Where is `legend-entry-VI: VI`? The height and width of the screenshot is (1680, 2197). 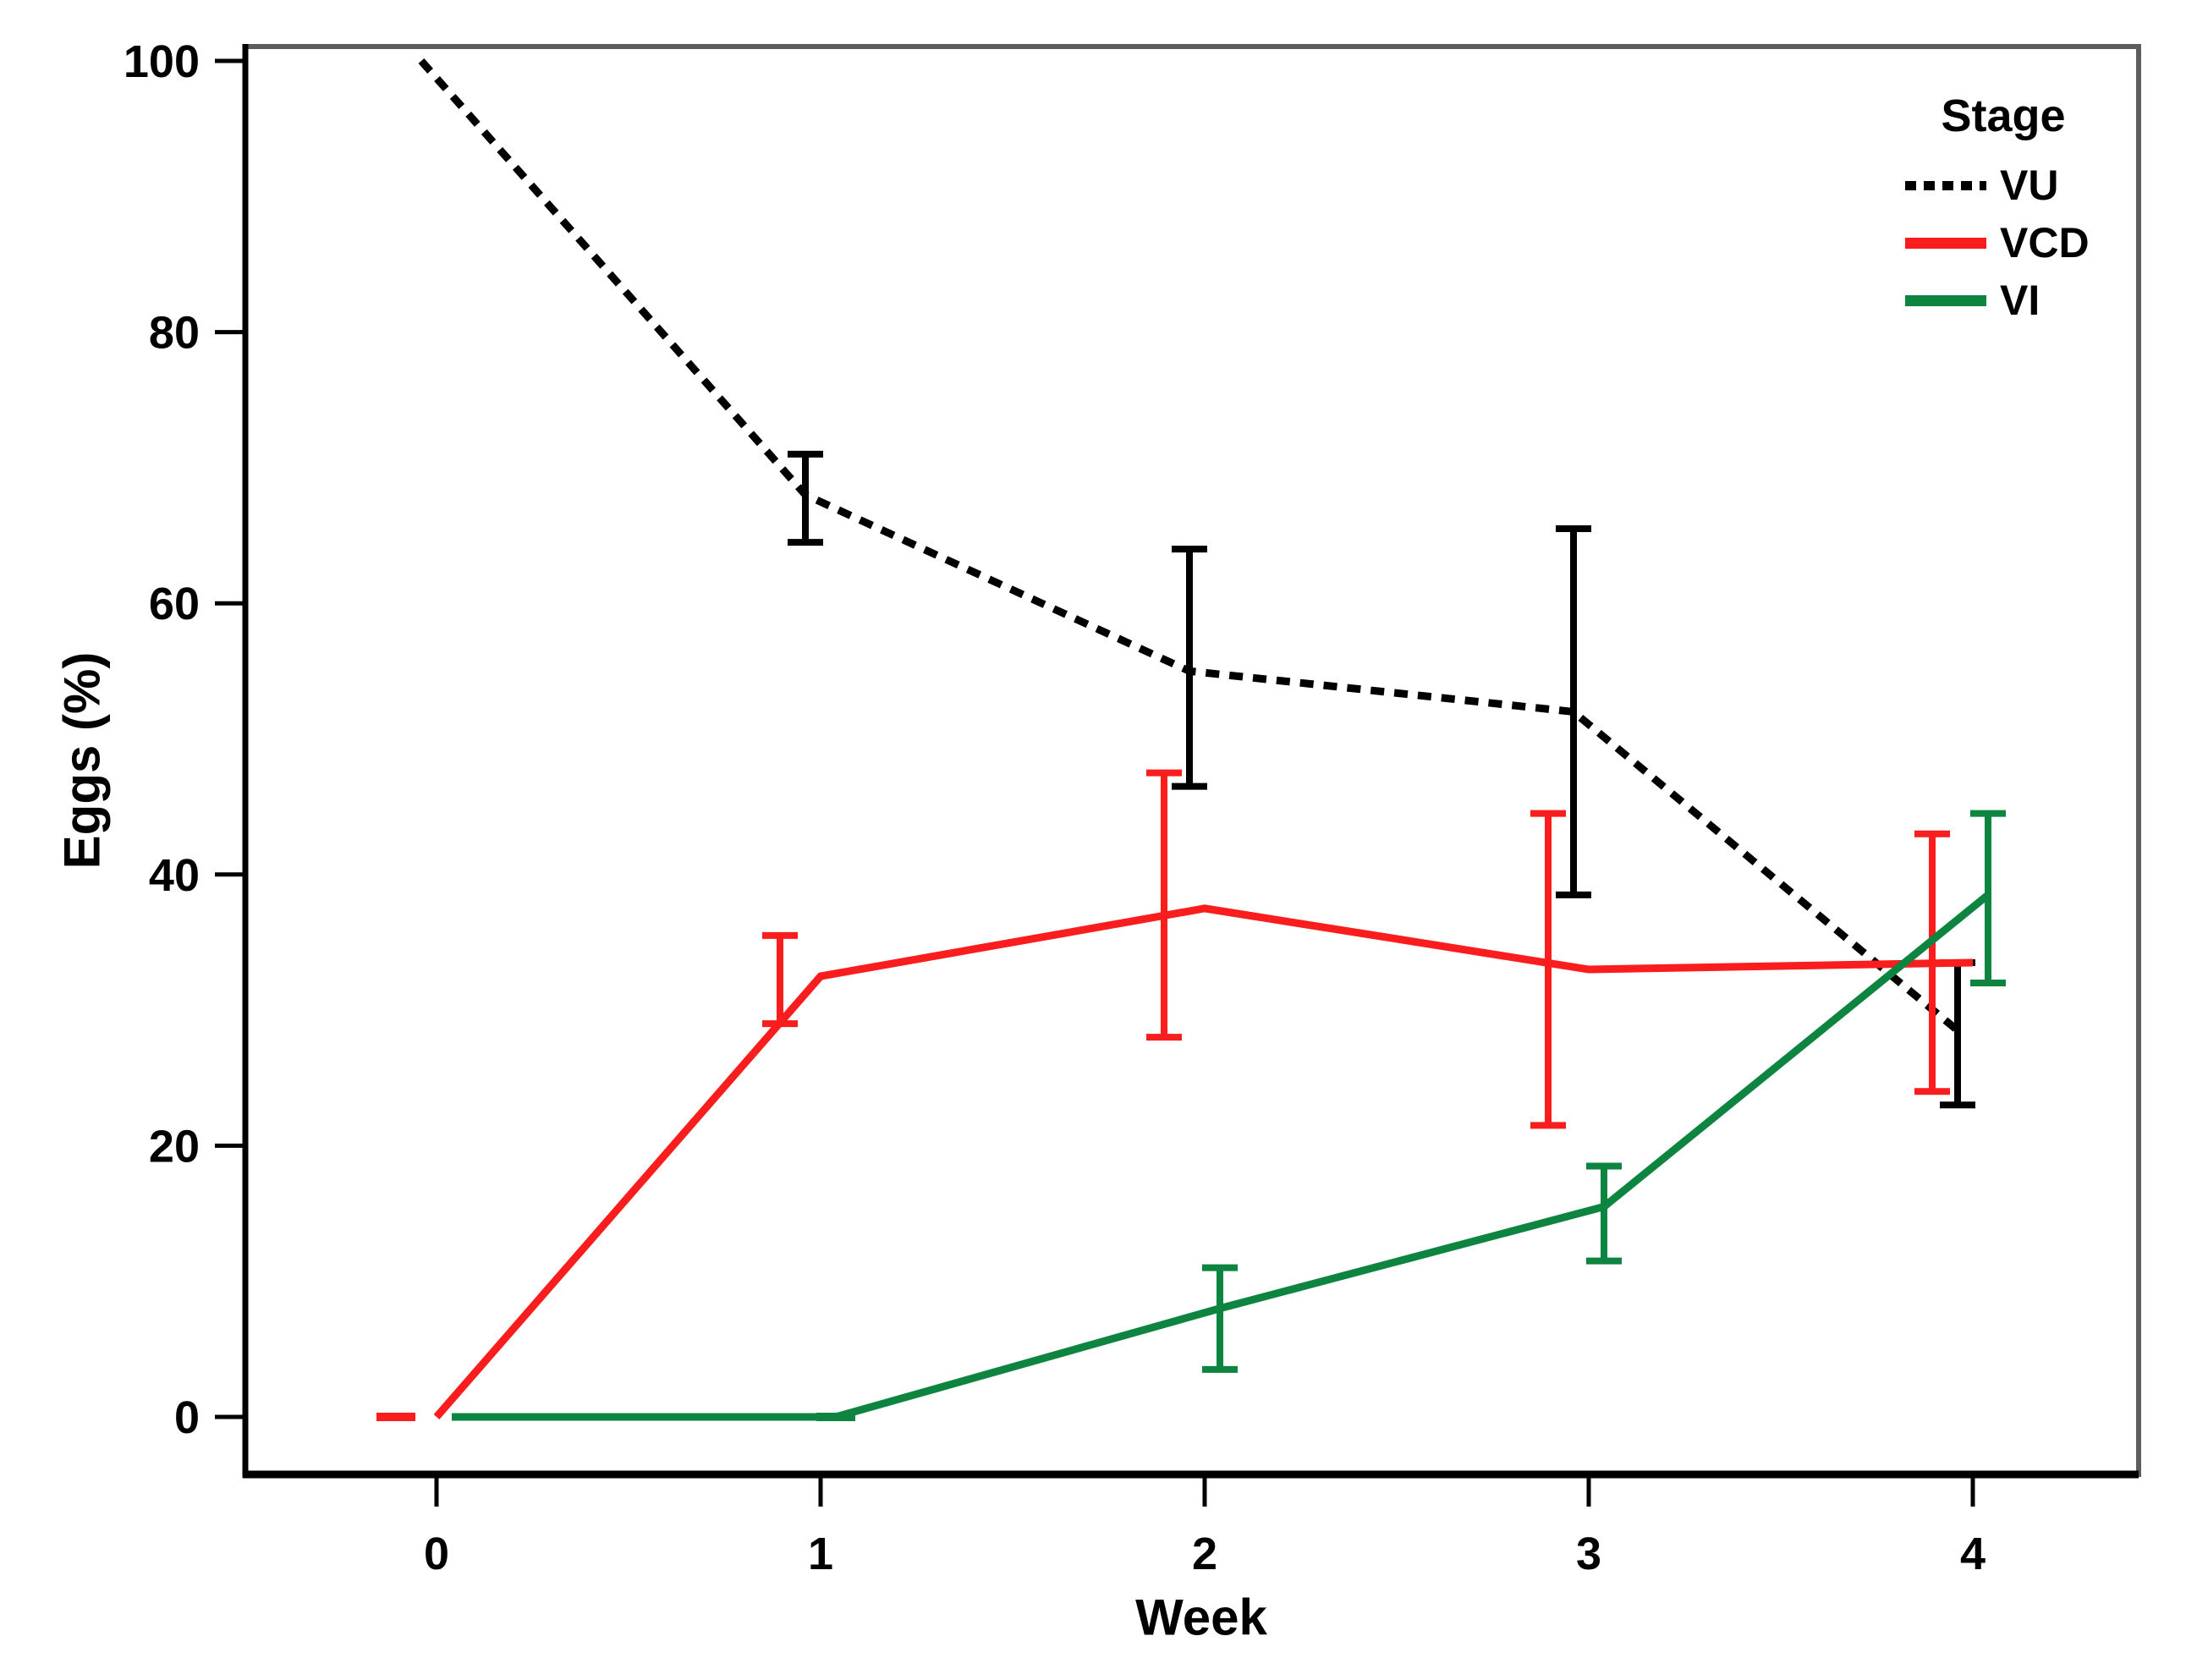 legend-entry-VI: VI is located at coordinates (2003, 300).